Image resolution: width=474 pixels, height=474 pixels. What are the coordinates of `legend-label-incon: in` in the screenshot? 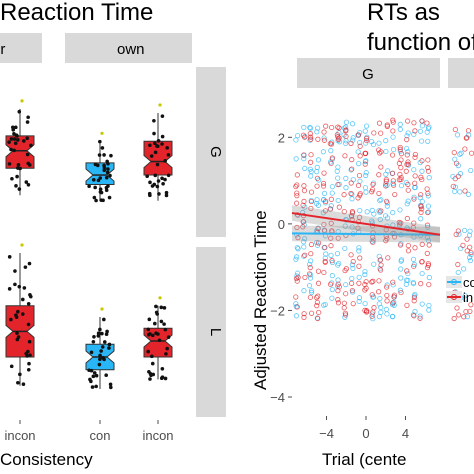 It's located at (468, 297).